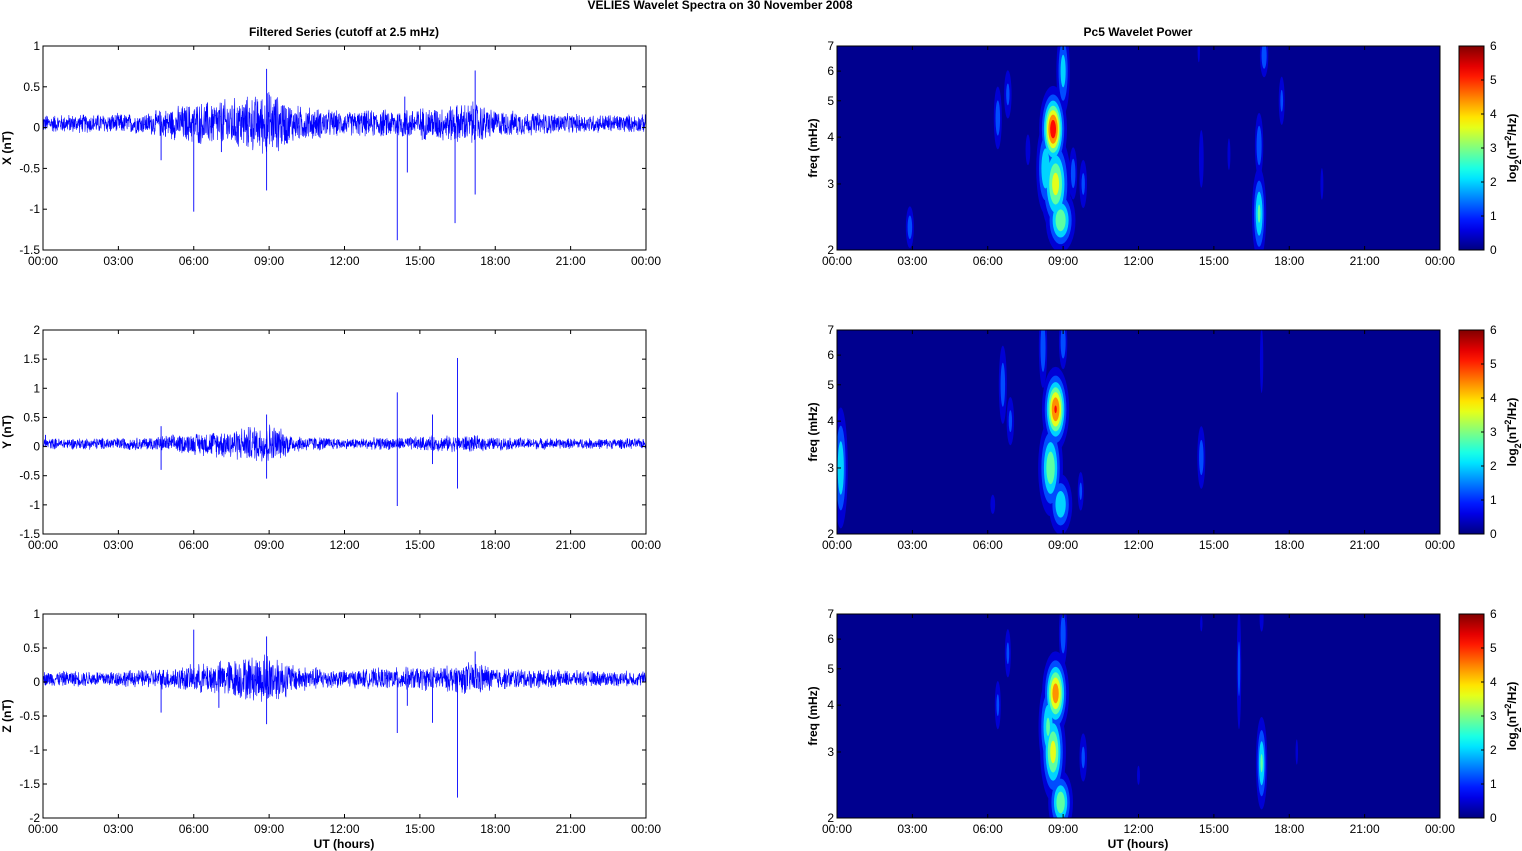  Describe the element at coordinates (1493, 614) in the screenshot. I see `power-z-colorbar-label: 6` at that location.